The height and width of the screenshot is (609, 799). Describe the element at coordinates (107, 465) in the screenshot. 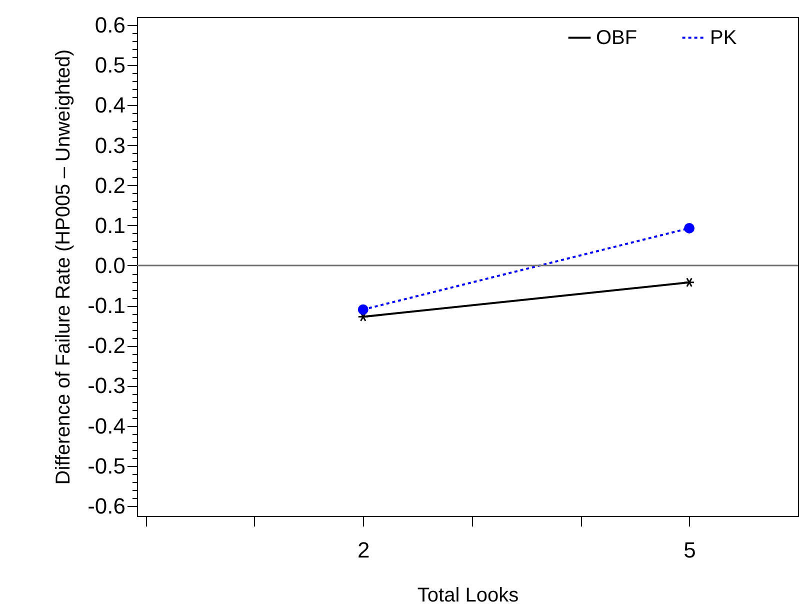

I see `y-tick-label: -0.5` at that location.